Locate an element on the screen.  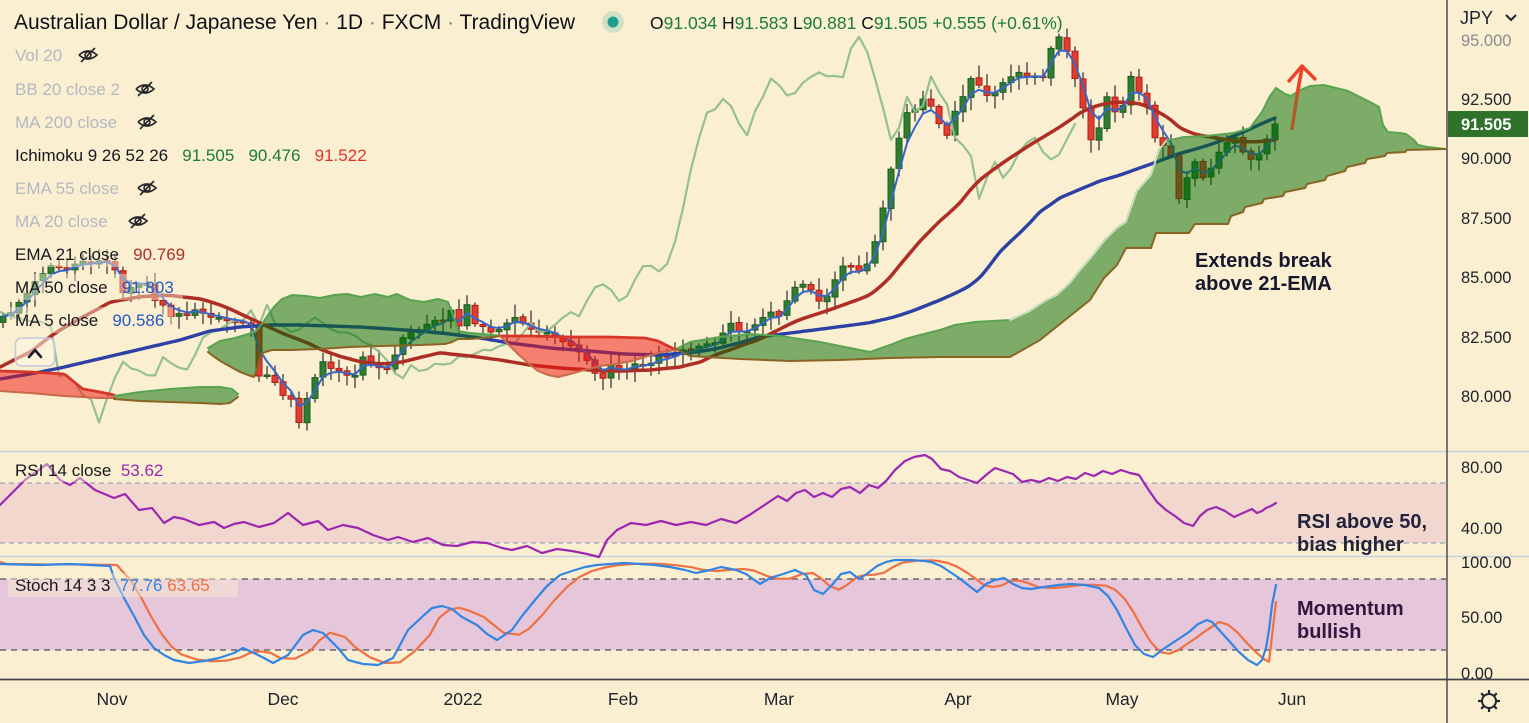
svg-text: Jun is located at coordinates (1292, 699).